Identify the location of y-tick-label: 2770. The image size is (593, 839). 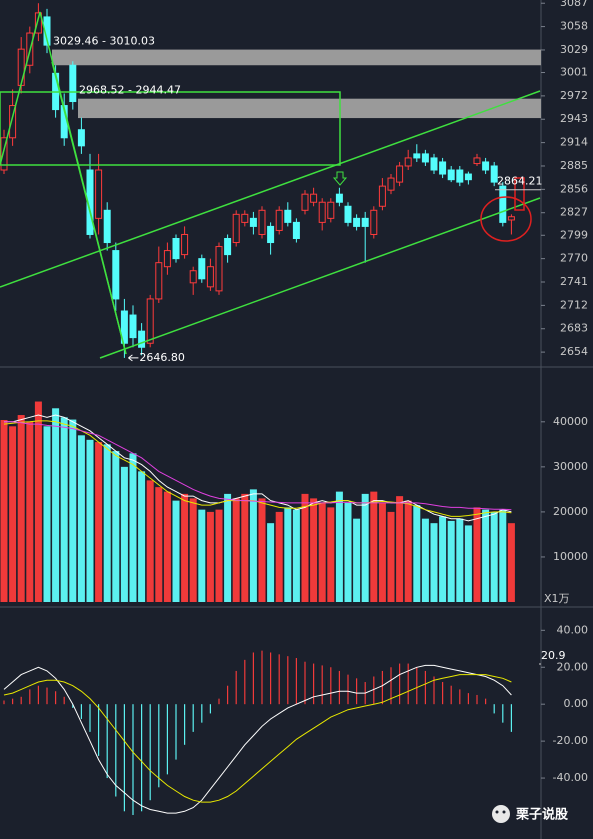
(574, 258).